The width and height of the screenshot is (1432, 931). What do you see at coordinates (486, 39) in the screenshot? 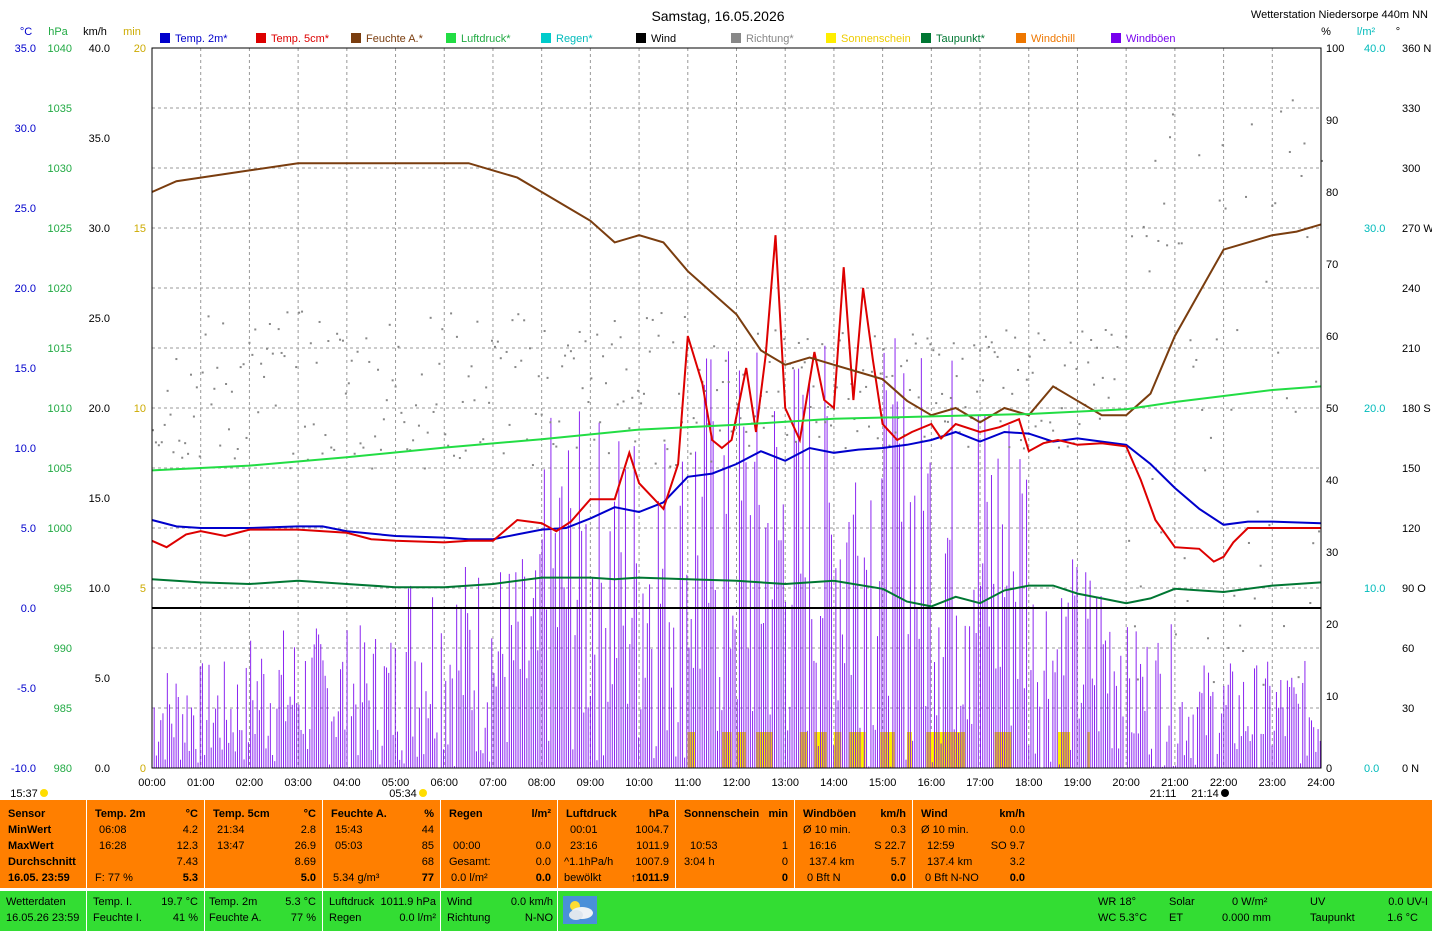
I see `legend-label: Luftdruck*` at bounding box center [486, 39].